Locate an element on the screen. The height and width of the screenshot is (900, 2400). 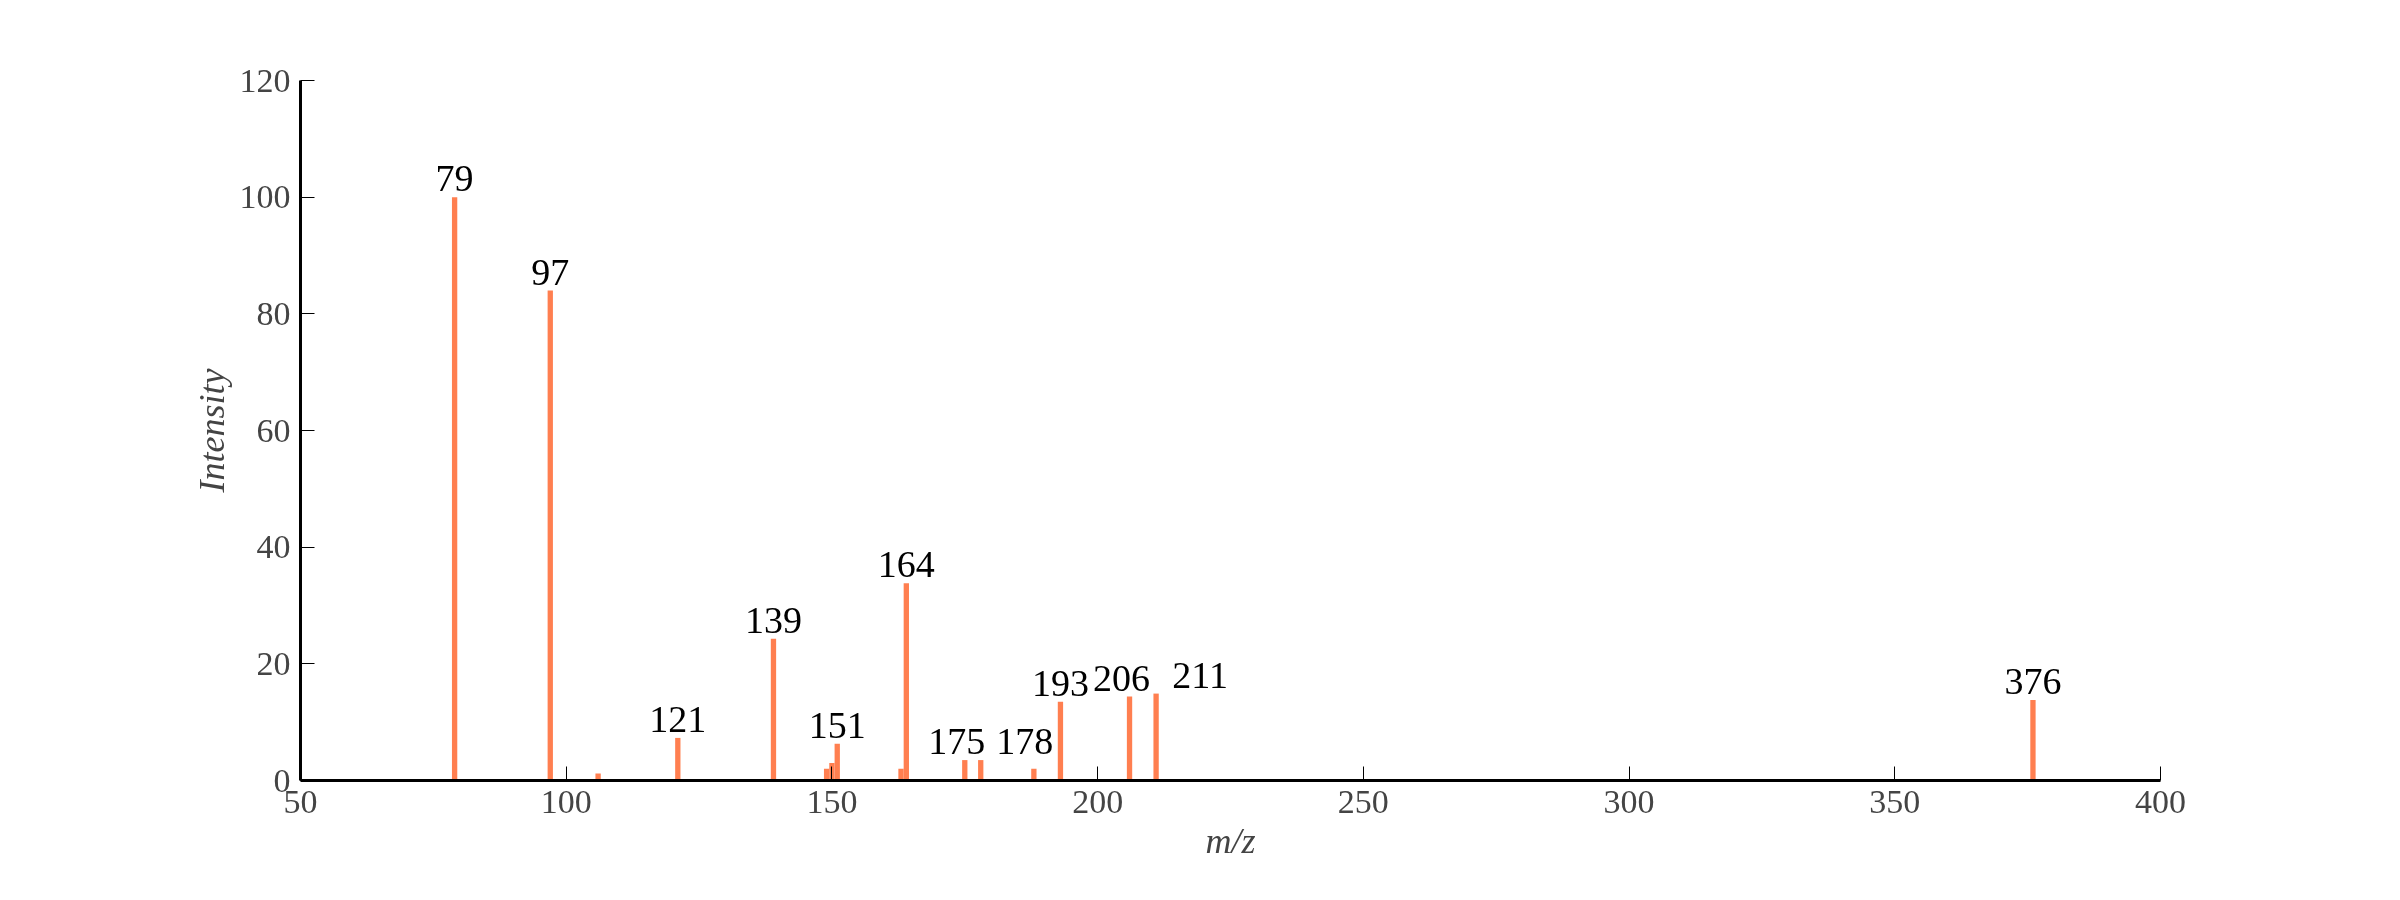
x-tick-label: 250 is located at coordinates (1363, 801).